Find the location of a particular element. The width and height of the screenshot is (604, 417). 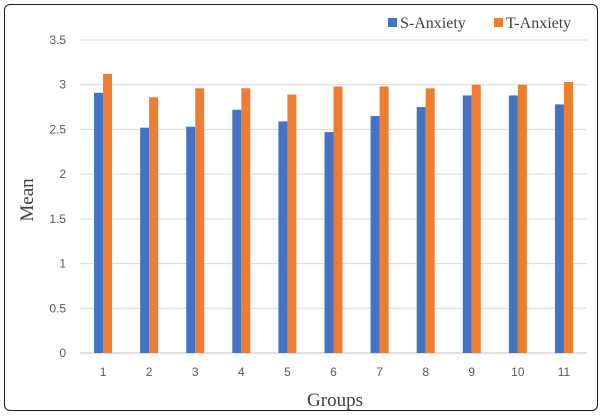

x-tick-label: 7 is located at coordinates (379, 372).